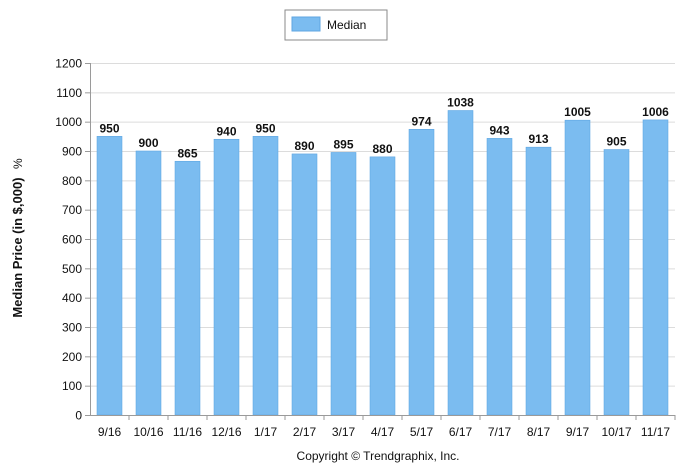 This screenshot has height=470, width=690. I want to click on legend: Median, so click(336, 25).